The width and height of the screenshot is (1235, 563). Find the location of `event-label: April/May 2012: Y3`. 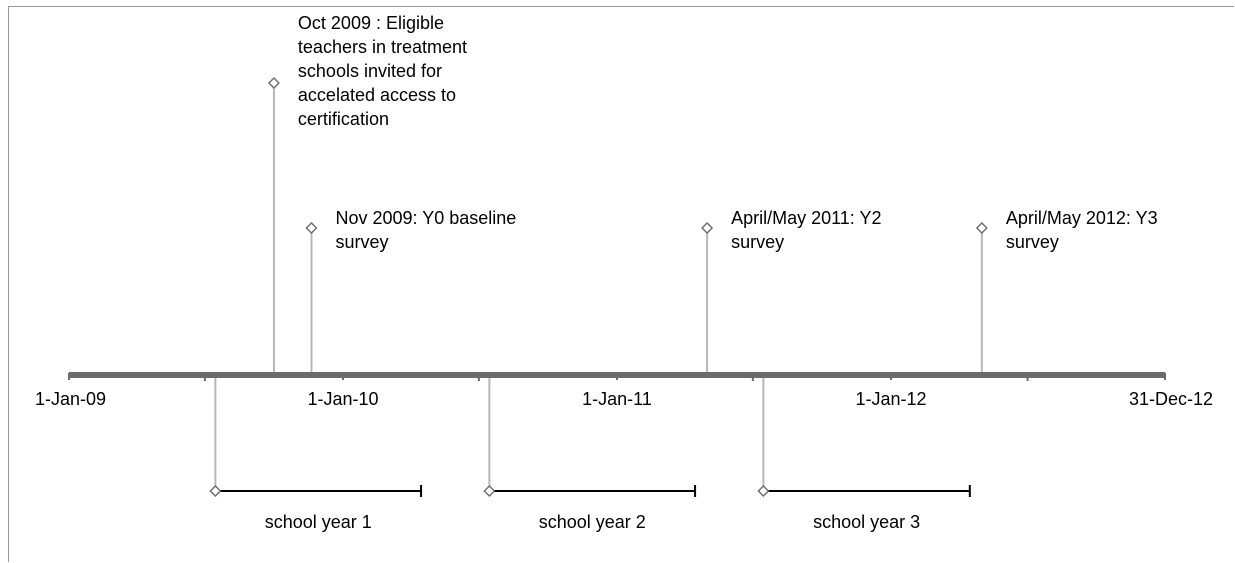

event-label: April/May 2012: Y3 is located at coordinates (1082, 218).